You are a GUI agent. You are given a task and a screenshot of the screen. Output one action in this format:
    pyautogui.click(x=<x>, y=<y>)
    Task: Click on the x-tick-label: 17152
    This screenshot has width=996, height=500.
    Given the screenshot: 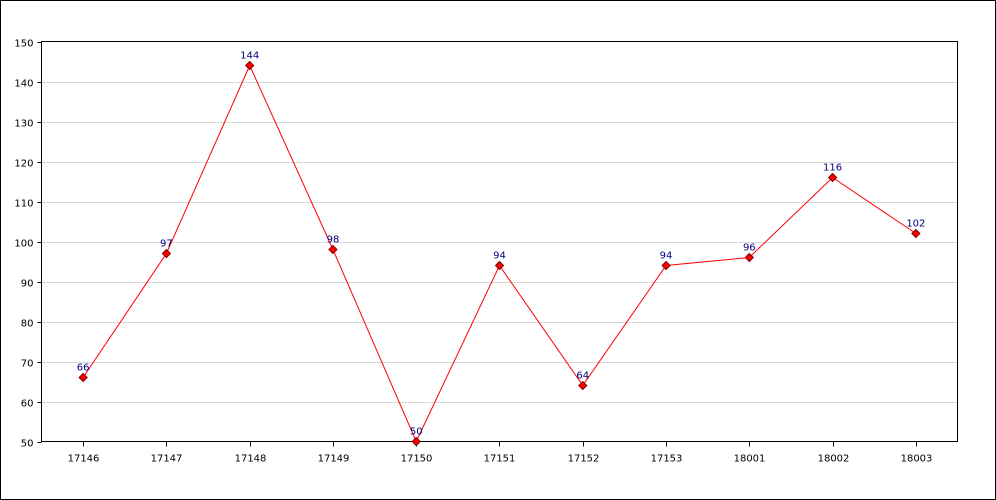 What is the action you would take?
    pyautogui.click(x=584, y=459)
    